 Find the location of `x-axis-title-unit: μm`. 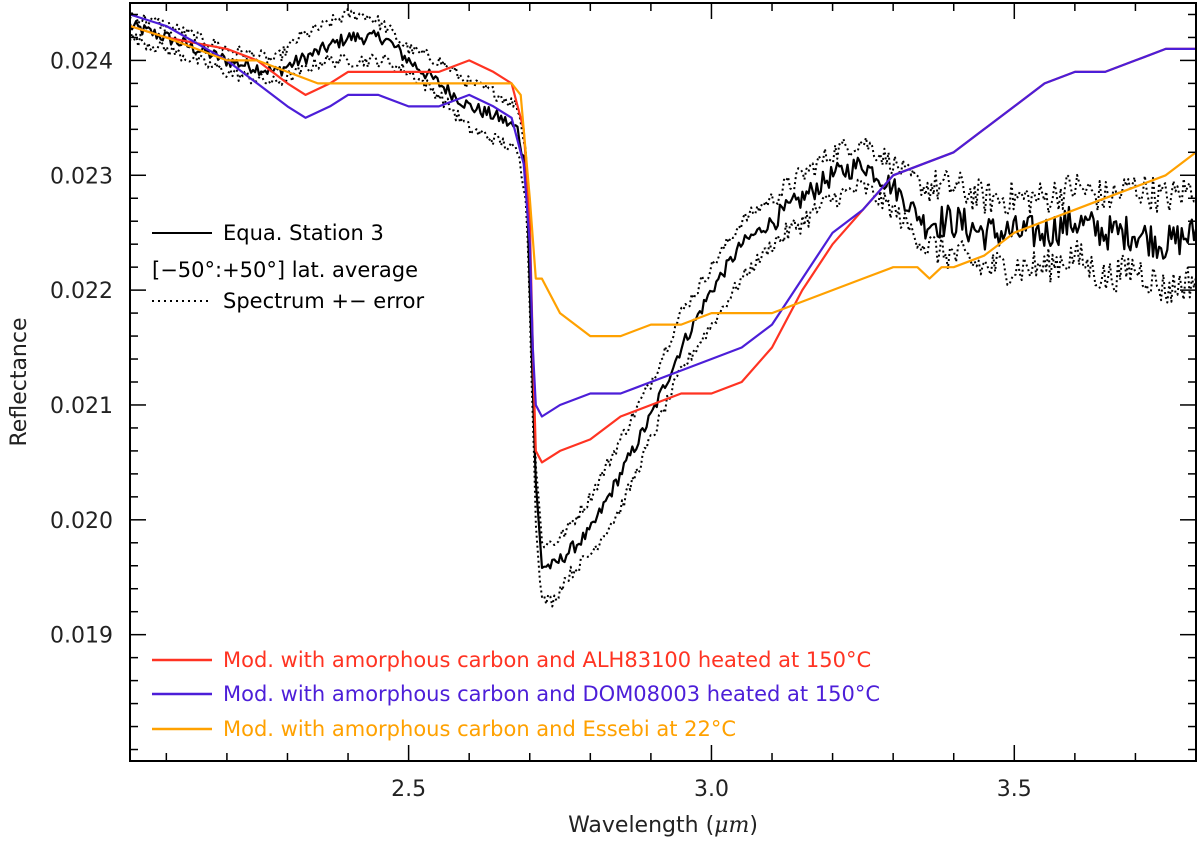

x-axis-title-unit: μm is located at coordinates (731, 825).